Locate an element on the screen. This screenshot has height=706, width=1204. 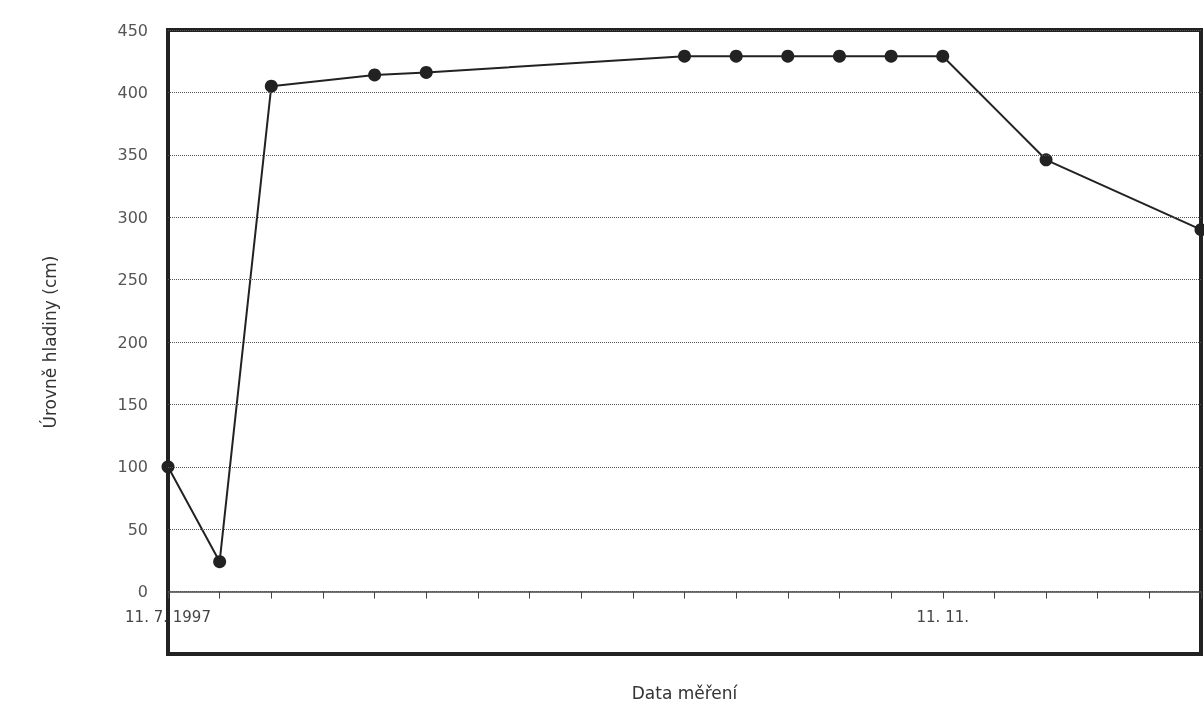
y-tick-label: 50 is located at coordinates (137, 529).